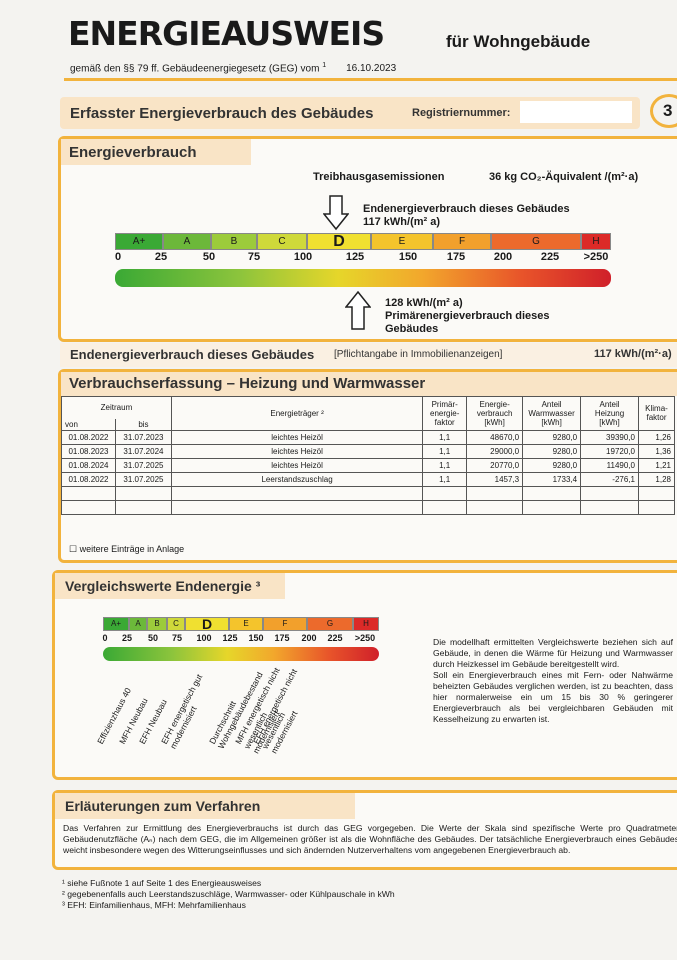  Describe the element at coordinates (379, 177) in the screenshot. I see `ghg-label: Treibhausgasemissionen` at that location.